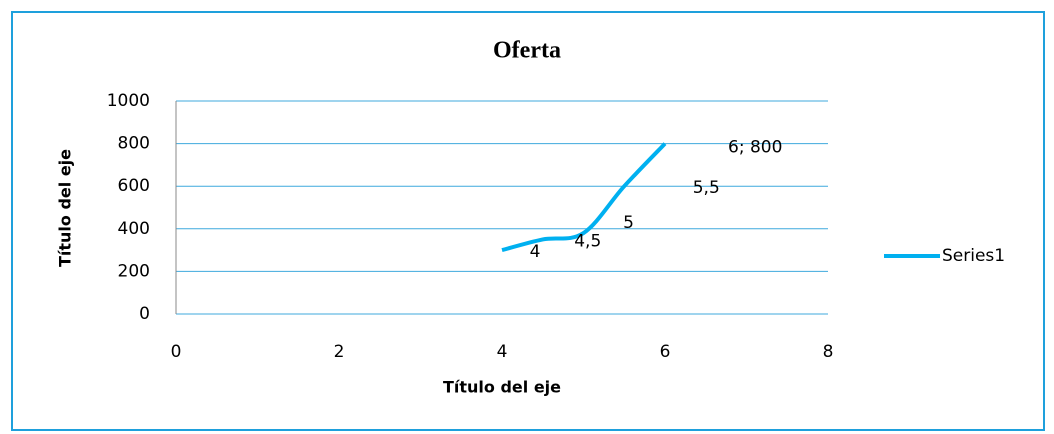 Image resolution: width=1054 pixels, height=434 pixels. What do you see at coordinates (65, 208) in the screenshot?
I see `y-axis-title: Título del eje` at bounding box center [65, 208].